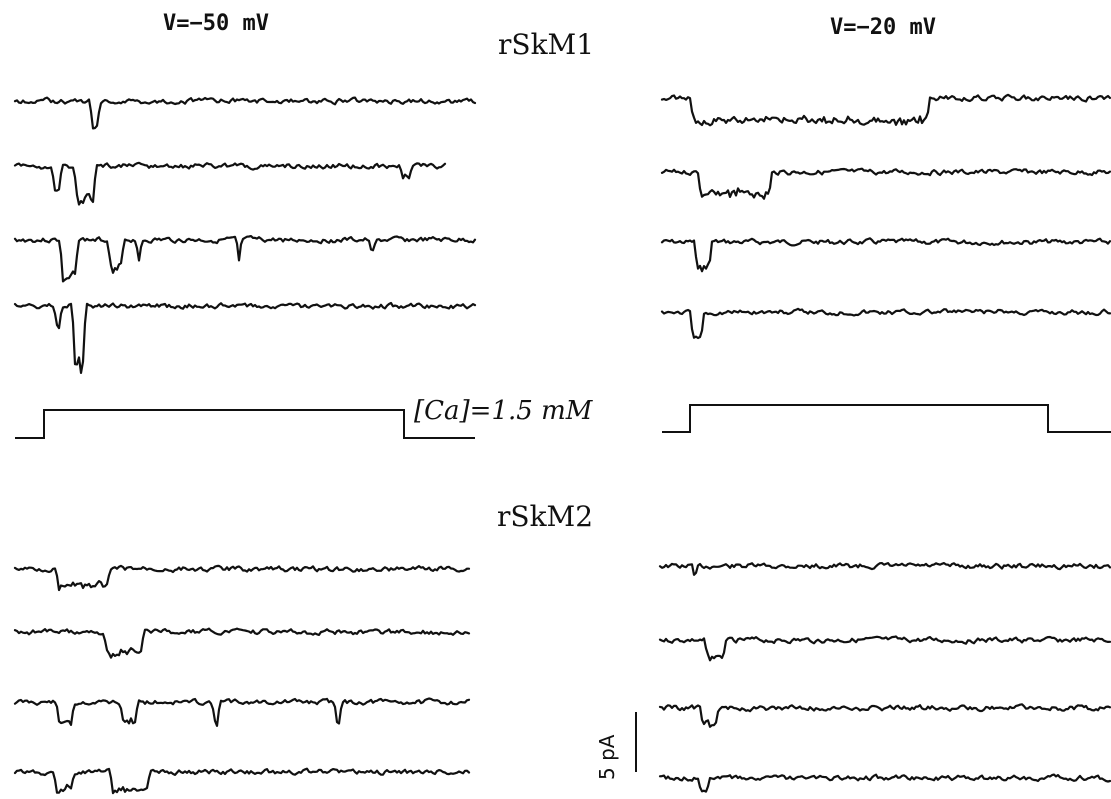 The height and width of the screenshot is (799, 1111). I want to click on voltage-label-left: V=−50 mV, so click(216, 23).